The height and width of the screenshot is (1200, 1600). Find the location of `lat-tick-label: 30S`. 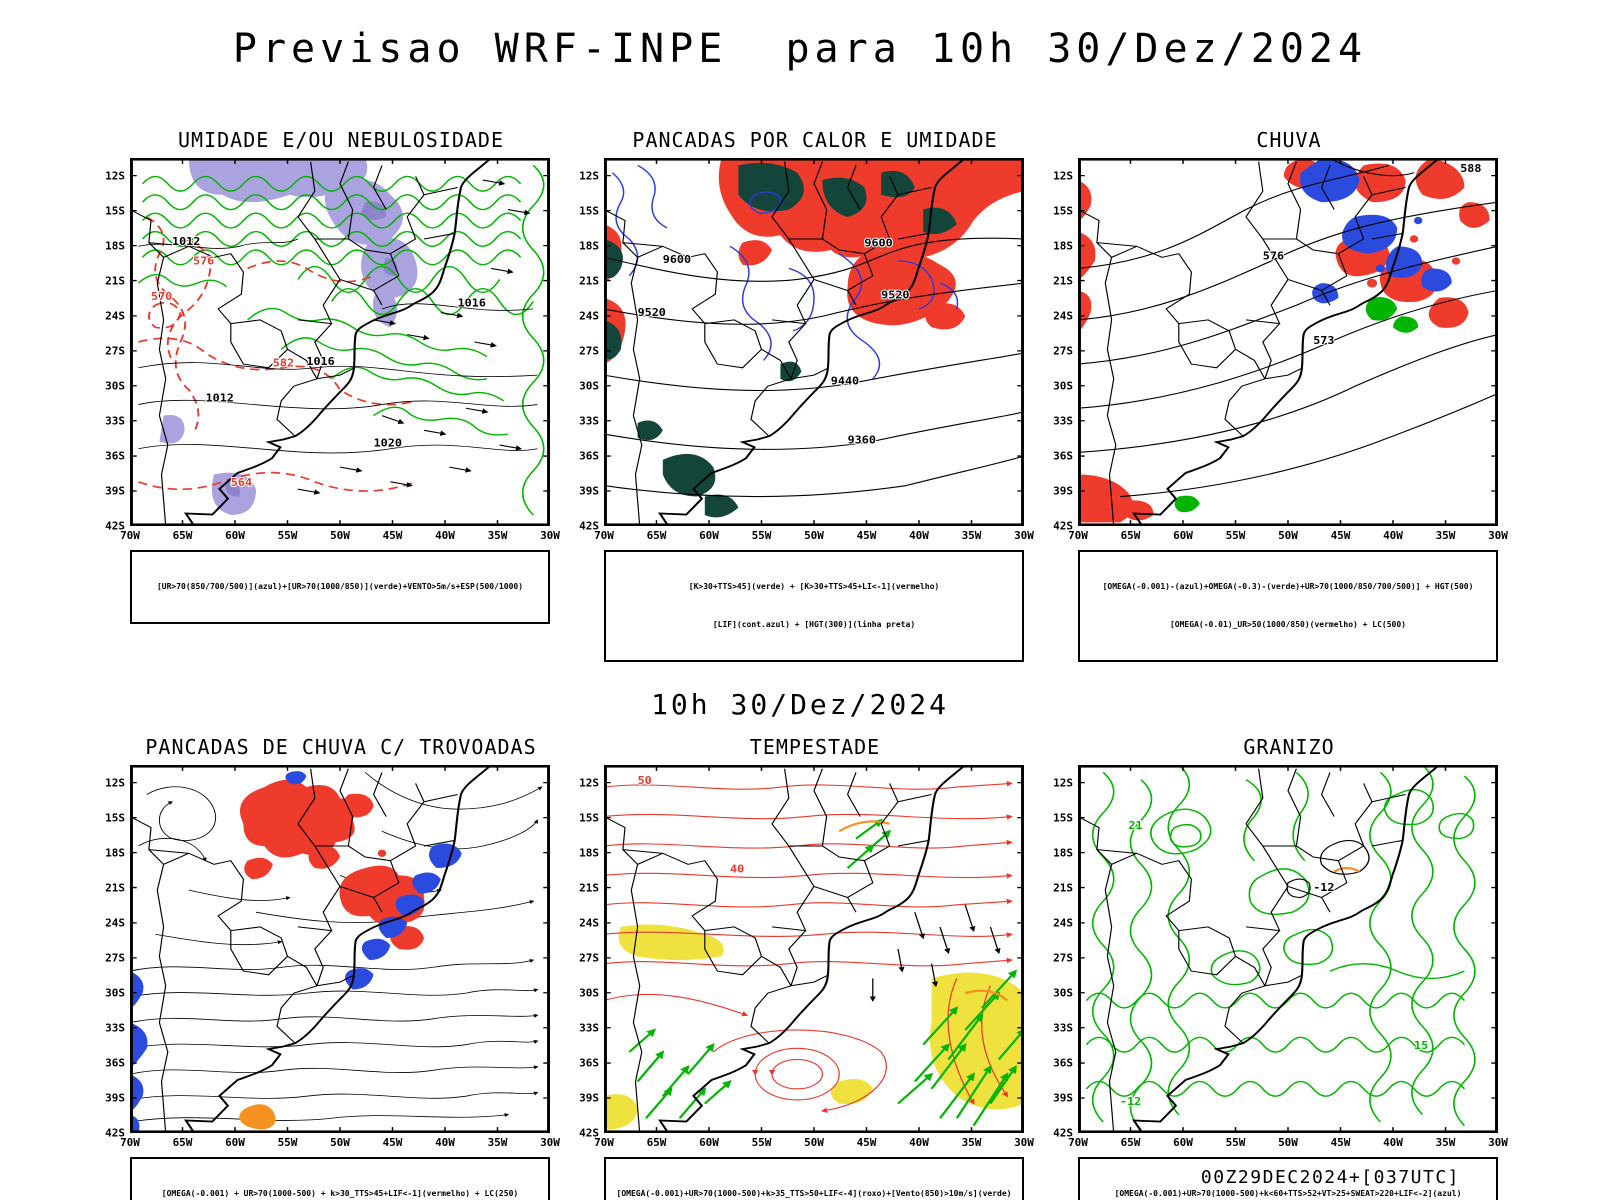

lat-tick-label: 30S is located at coordinates (589, 386).